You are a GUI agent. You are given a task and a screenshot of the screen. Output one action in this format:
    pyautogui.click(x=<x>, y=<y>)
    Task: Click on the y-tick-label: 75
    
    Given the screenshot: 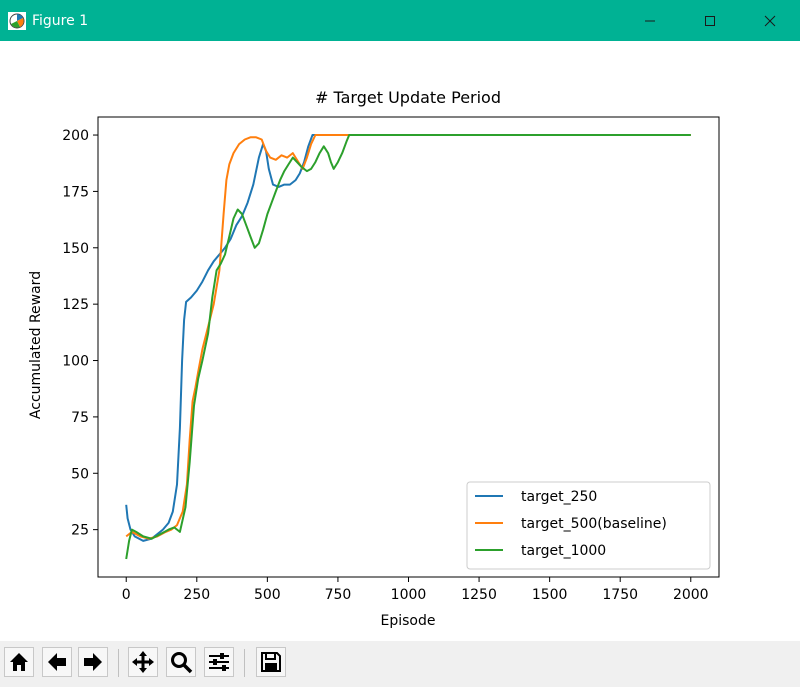 What is the action you would take?
    pyautogui.click(x=80, y=418)
    